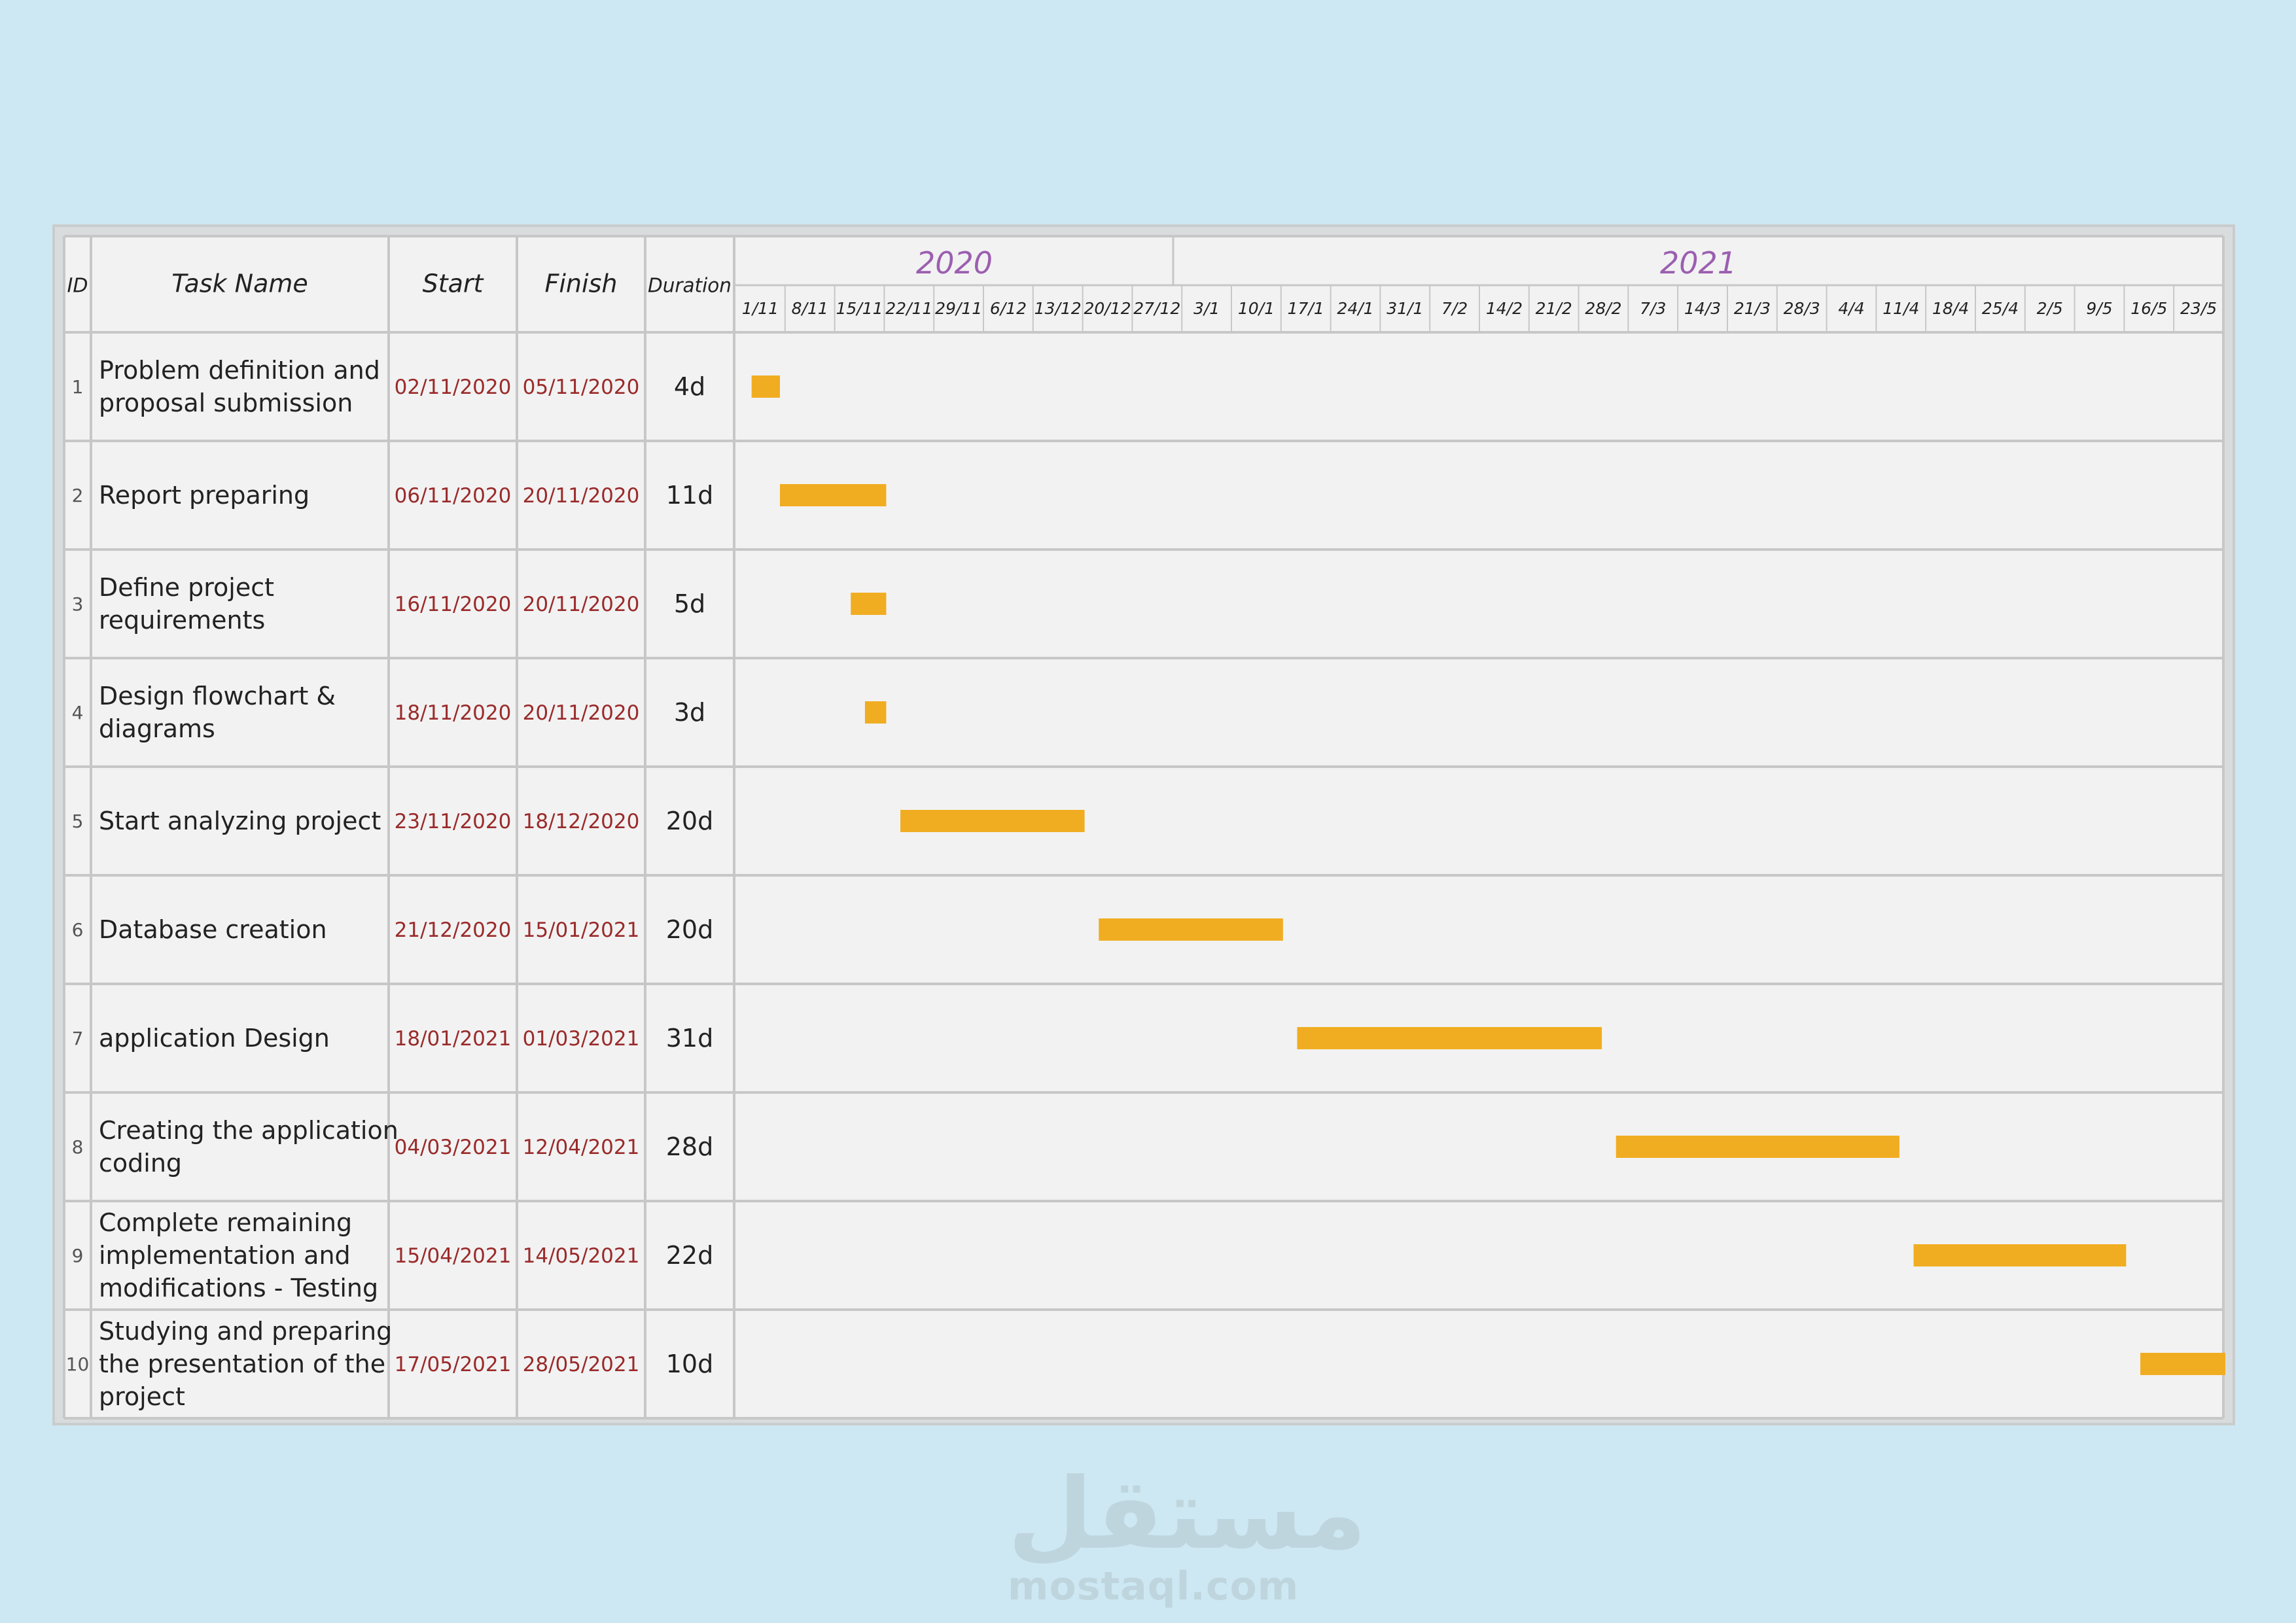 This screenshot has width=2296, height=1623. I want to click on year-label: 2021, so click(1698, 263).